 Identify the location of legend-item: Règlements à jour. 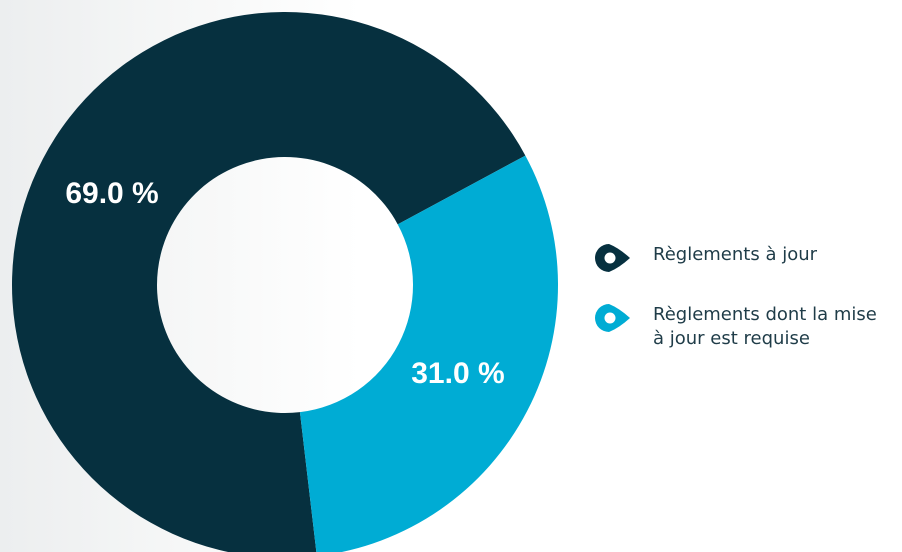
(744, 257).